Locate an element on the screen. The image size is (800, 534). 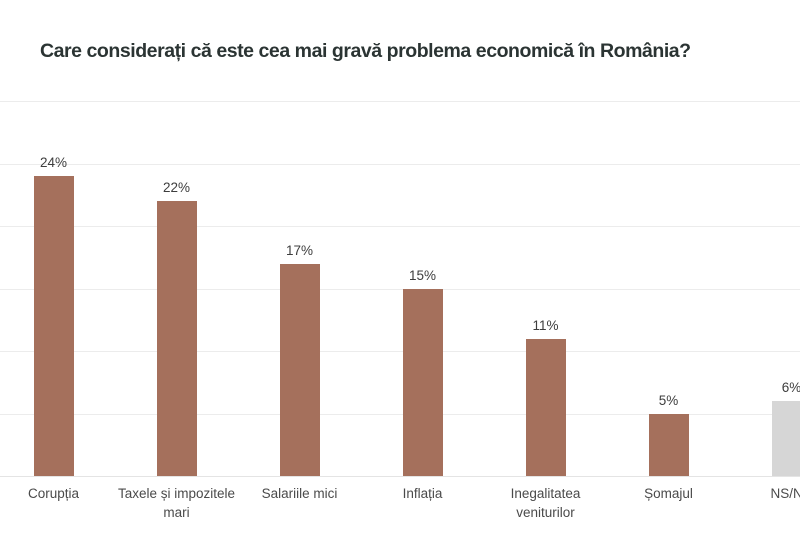
bar-value-label: 22% is located at coordinates (176, 187).